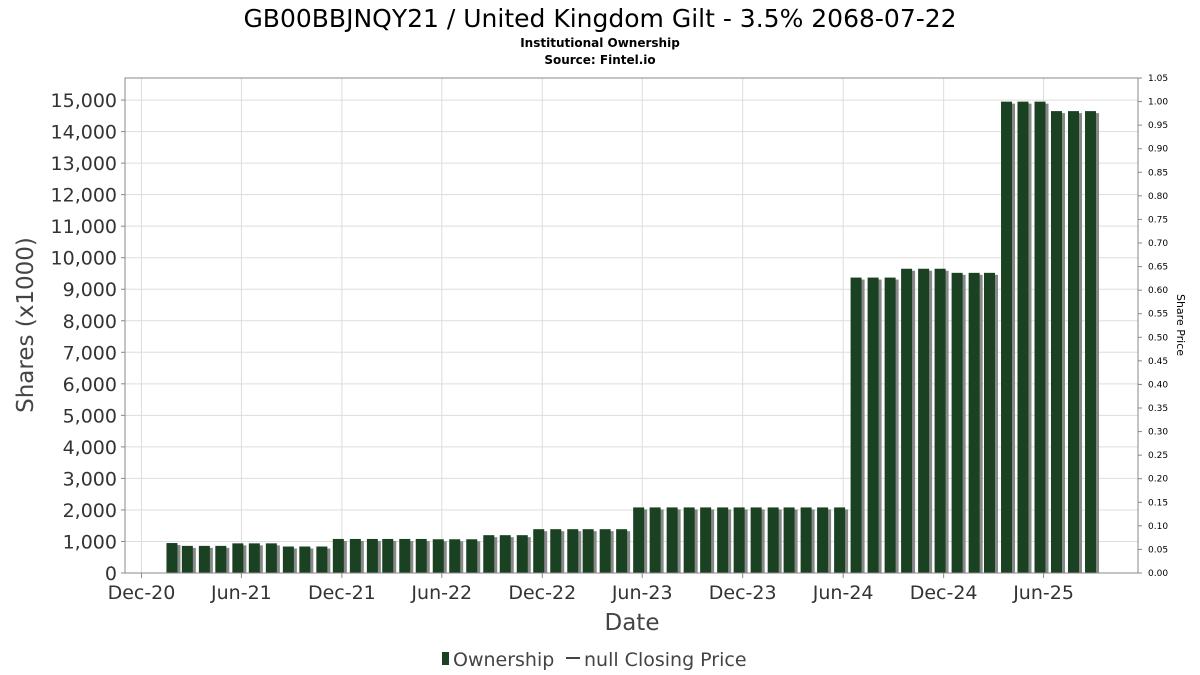 This screenshot has width=1200, height=675. Describe the element at coordinates (600, 43) in the screenshot. I see `chart-subtitle-line-1: Institutional Ownership` at that location.